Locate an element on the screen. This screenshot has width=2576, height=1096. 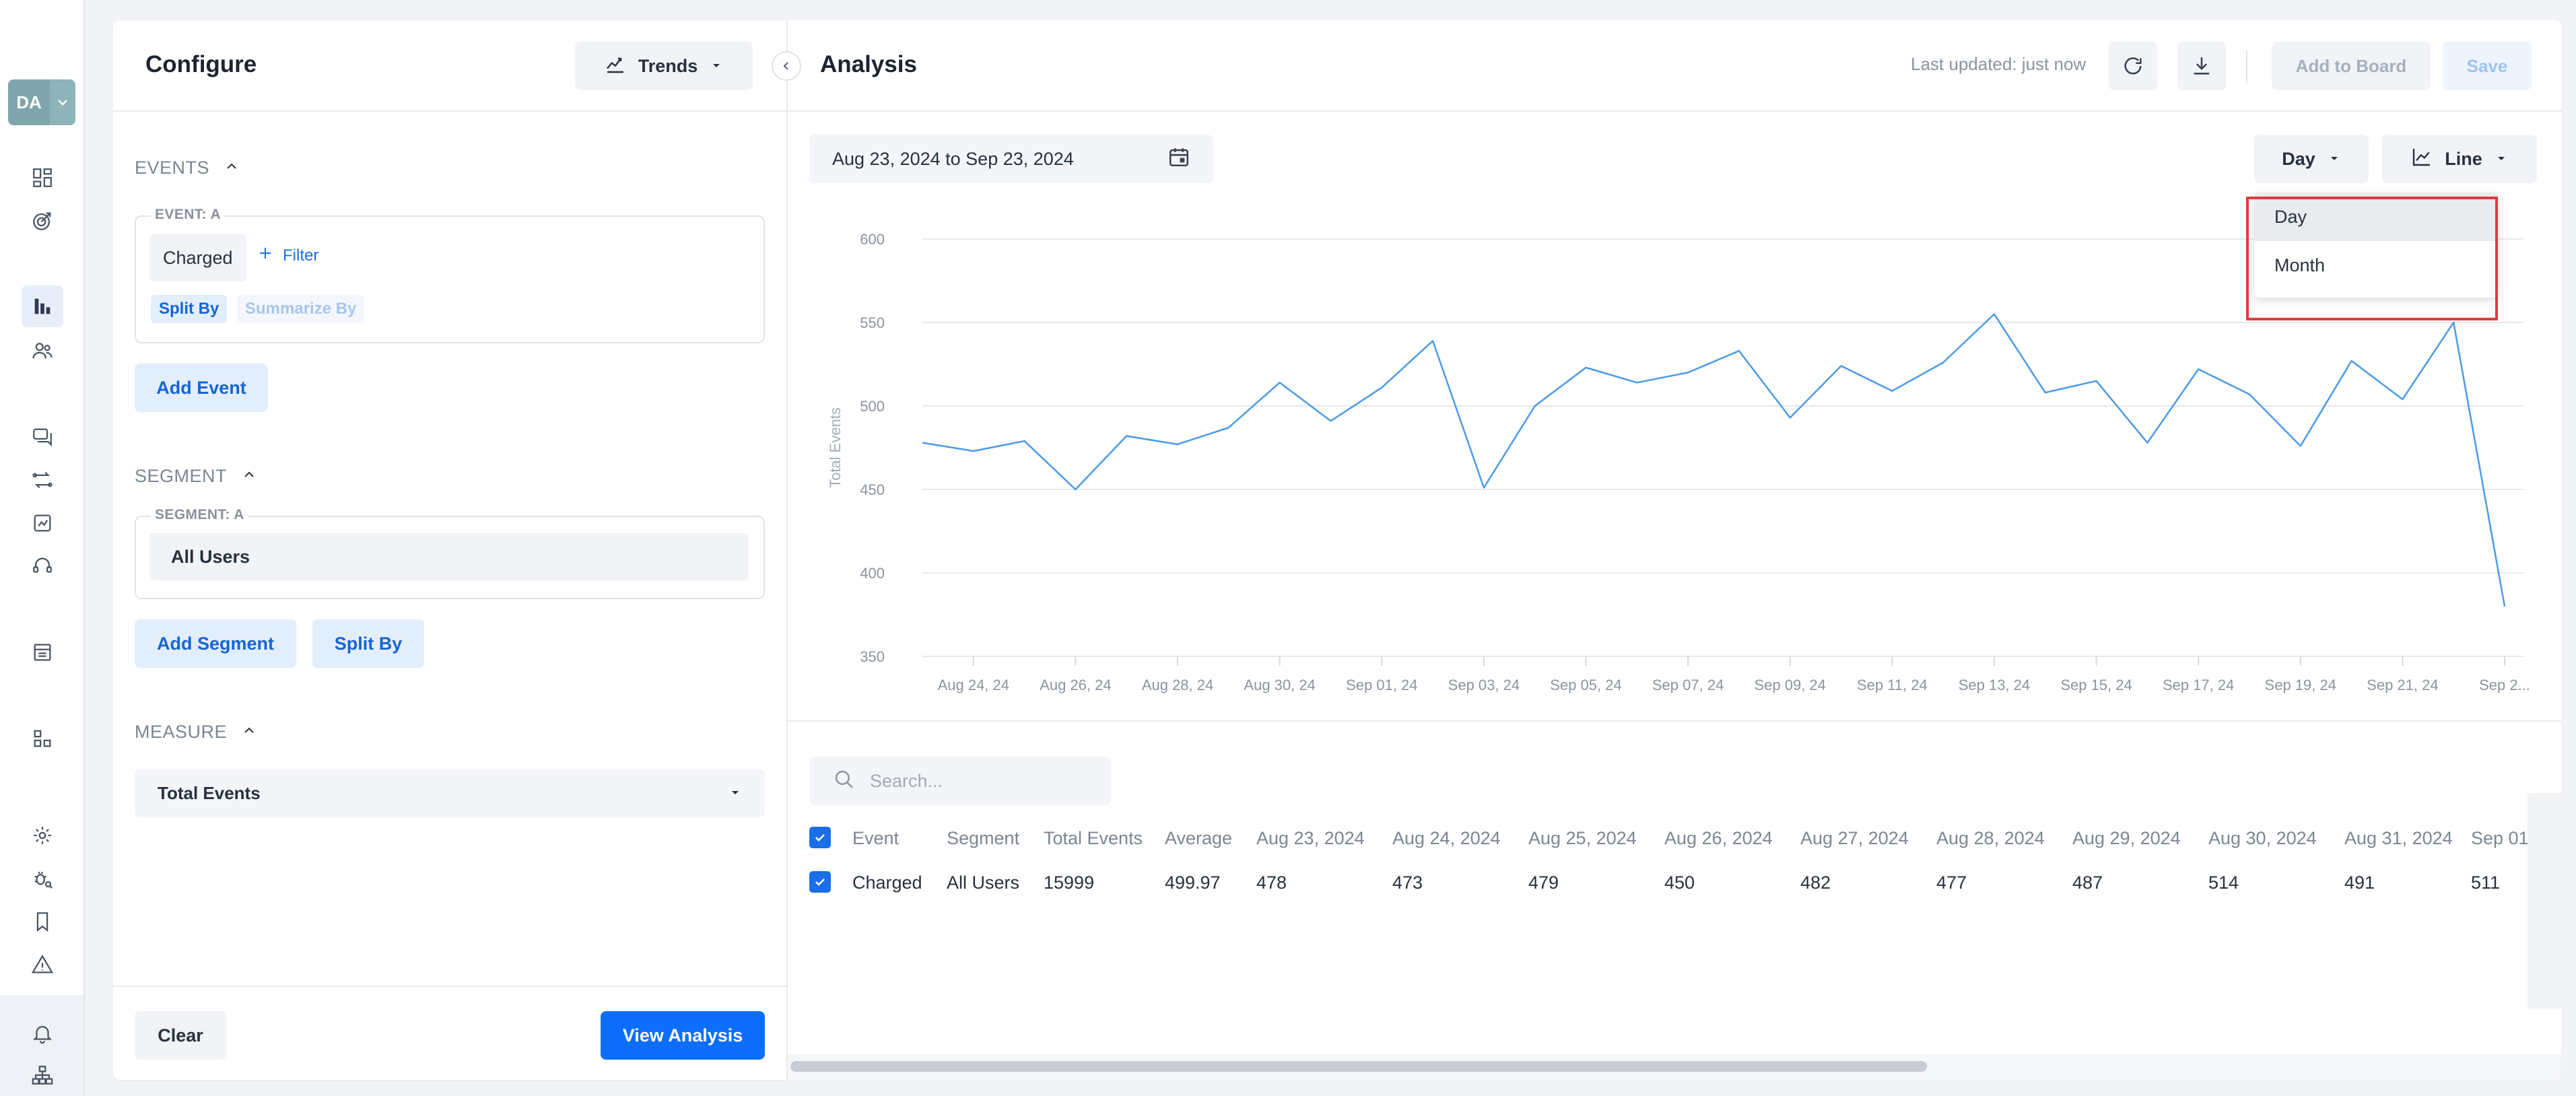
table-search is located at coordinates (960, 781).